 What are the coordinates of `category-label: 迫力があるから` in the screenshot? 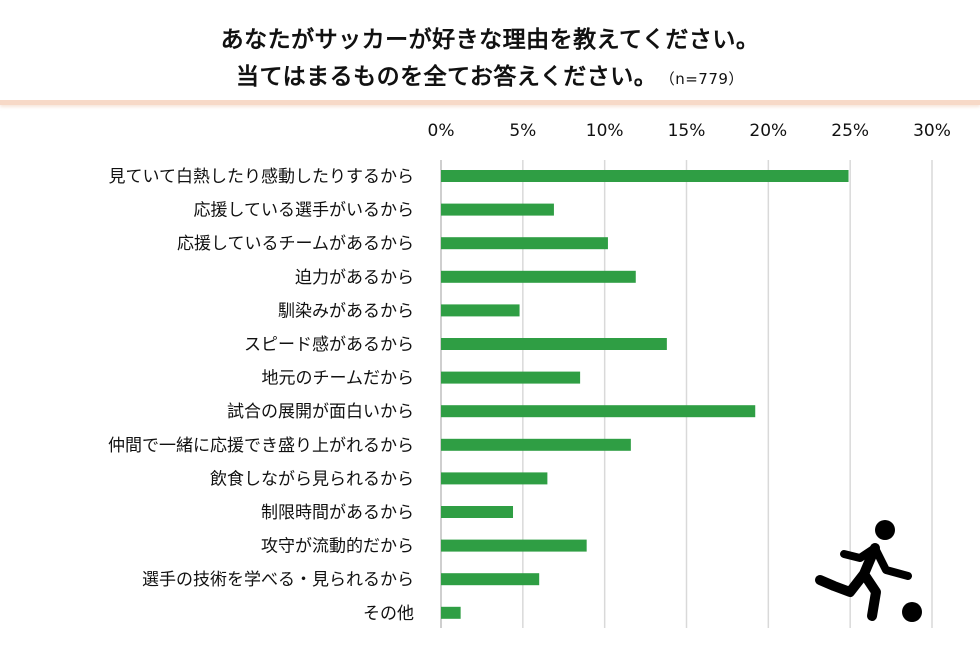 It's located at (354, 278).